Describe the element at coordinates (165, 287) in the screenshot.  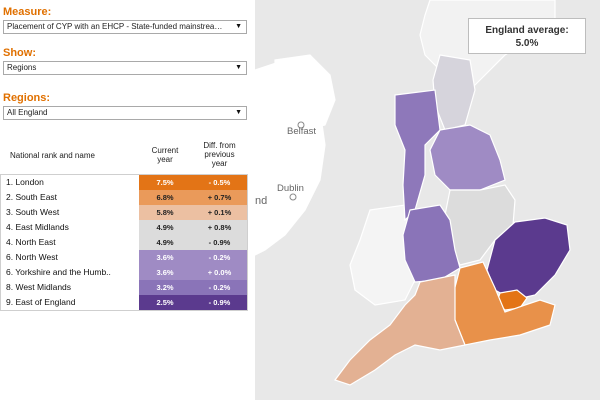
I see `current-year-value: 3.2%` at that location.